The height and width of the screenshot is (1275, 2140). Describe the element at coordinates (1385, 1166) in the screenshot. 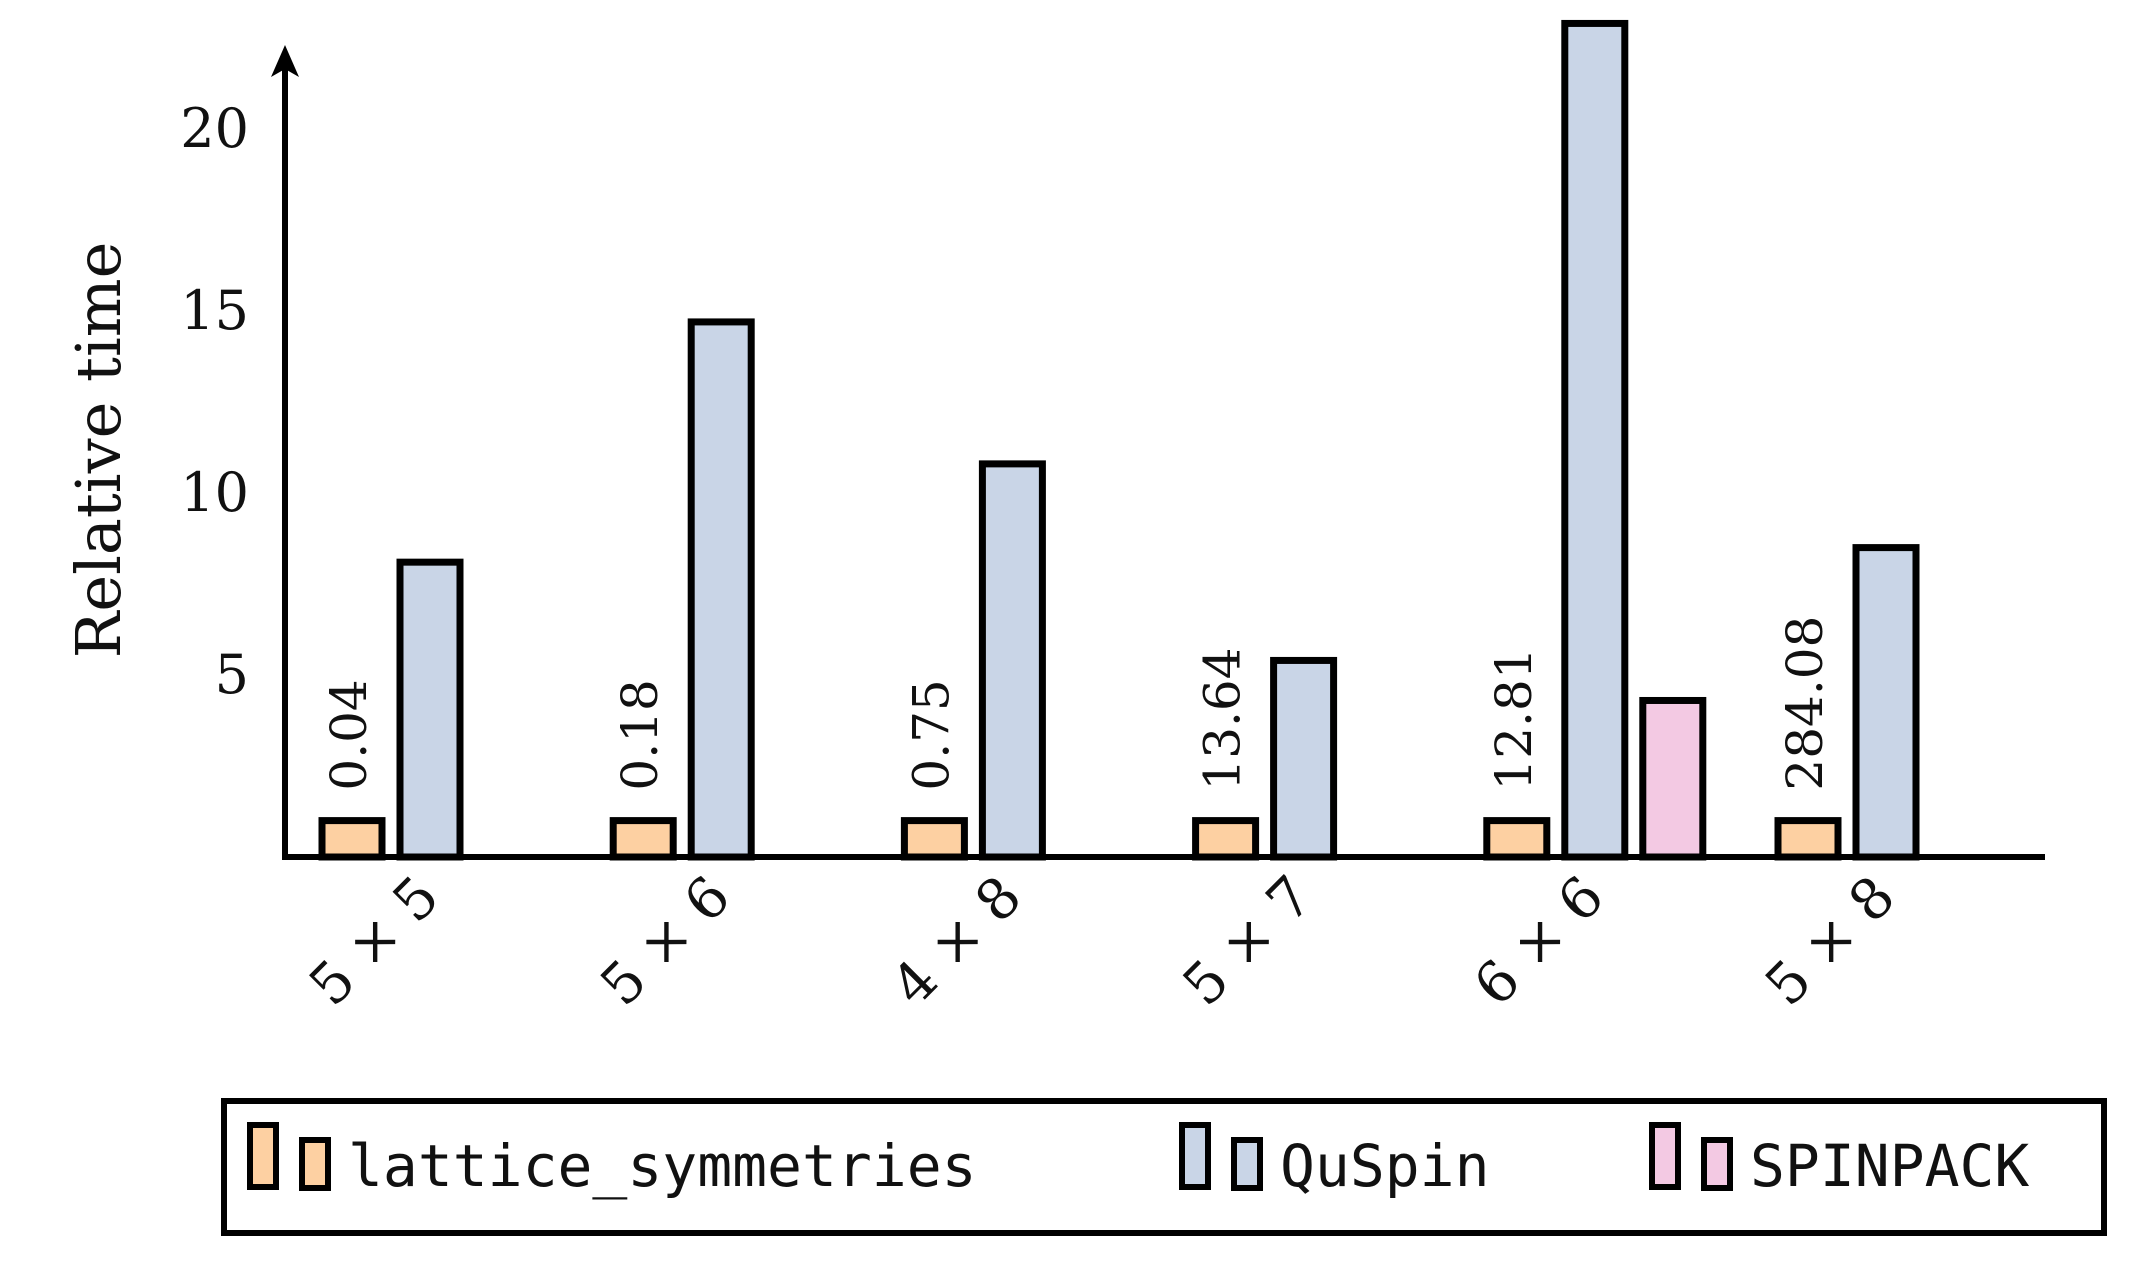

I see `legend-label-quspin: QuSpin` at that location.